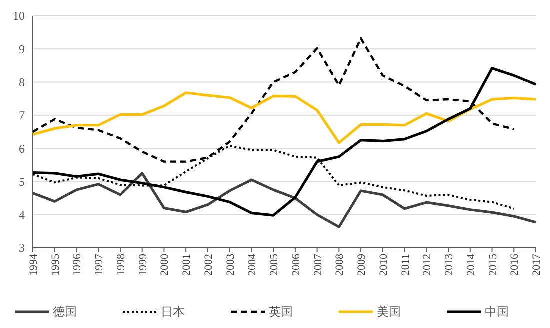 Image resolution: width=550 pixels, height=328 pixels. What do you see at coordinates (296, 265) in the screenshot?
I see `x-tick-label: 2006` at bounding box center [296, 265].